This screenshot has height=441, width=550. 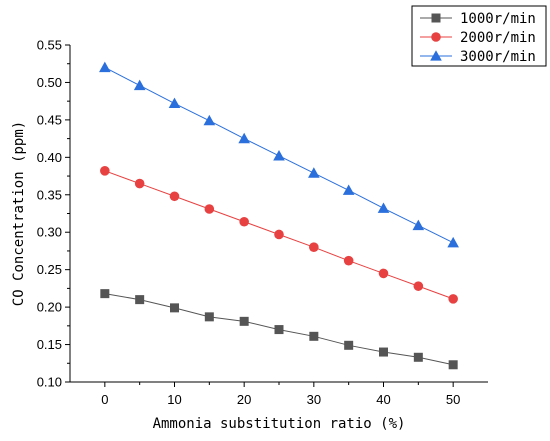 What do you see at coordinates (104, 399) in the screenshot?
I see `x-tick-label: 0` at bounding box center [104, 399].